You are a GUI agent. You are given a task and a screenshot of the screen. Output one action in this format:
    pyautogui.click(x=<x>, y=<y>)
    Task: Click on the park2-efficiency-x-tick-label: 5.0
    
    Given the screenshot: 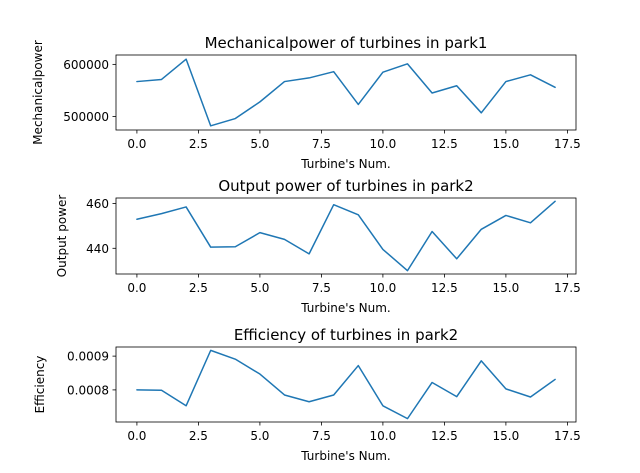 What is the action you would take?
    pyautogui.click(x=259, y=436)
    